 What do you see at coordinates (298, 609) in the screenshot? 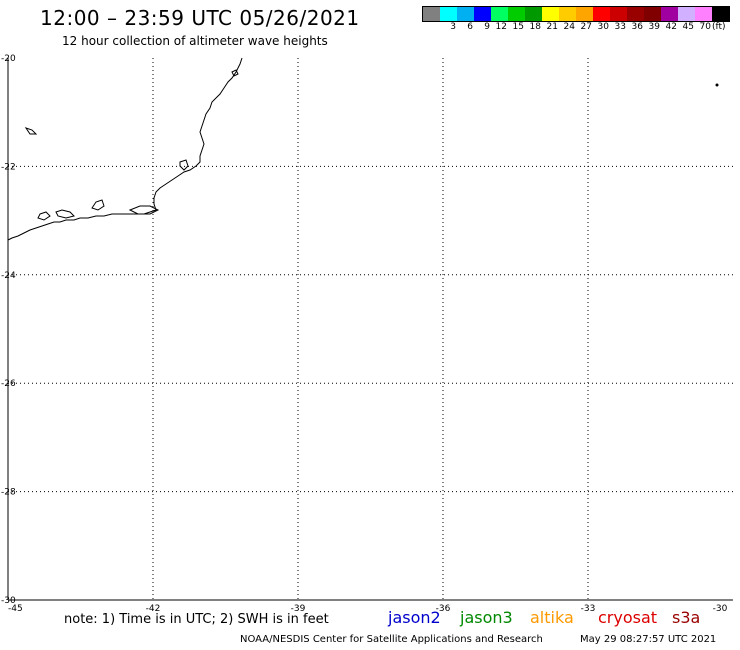
I see `longitude-label: -39` at bounding box center [298, 609].